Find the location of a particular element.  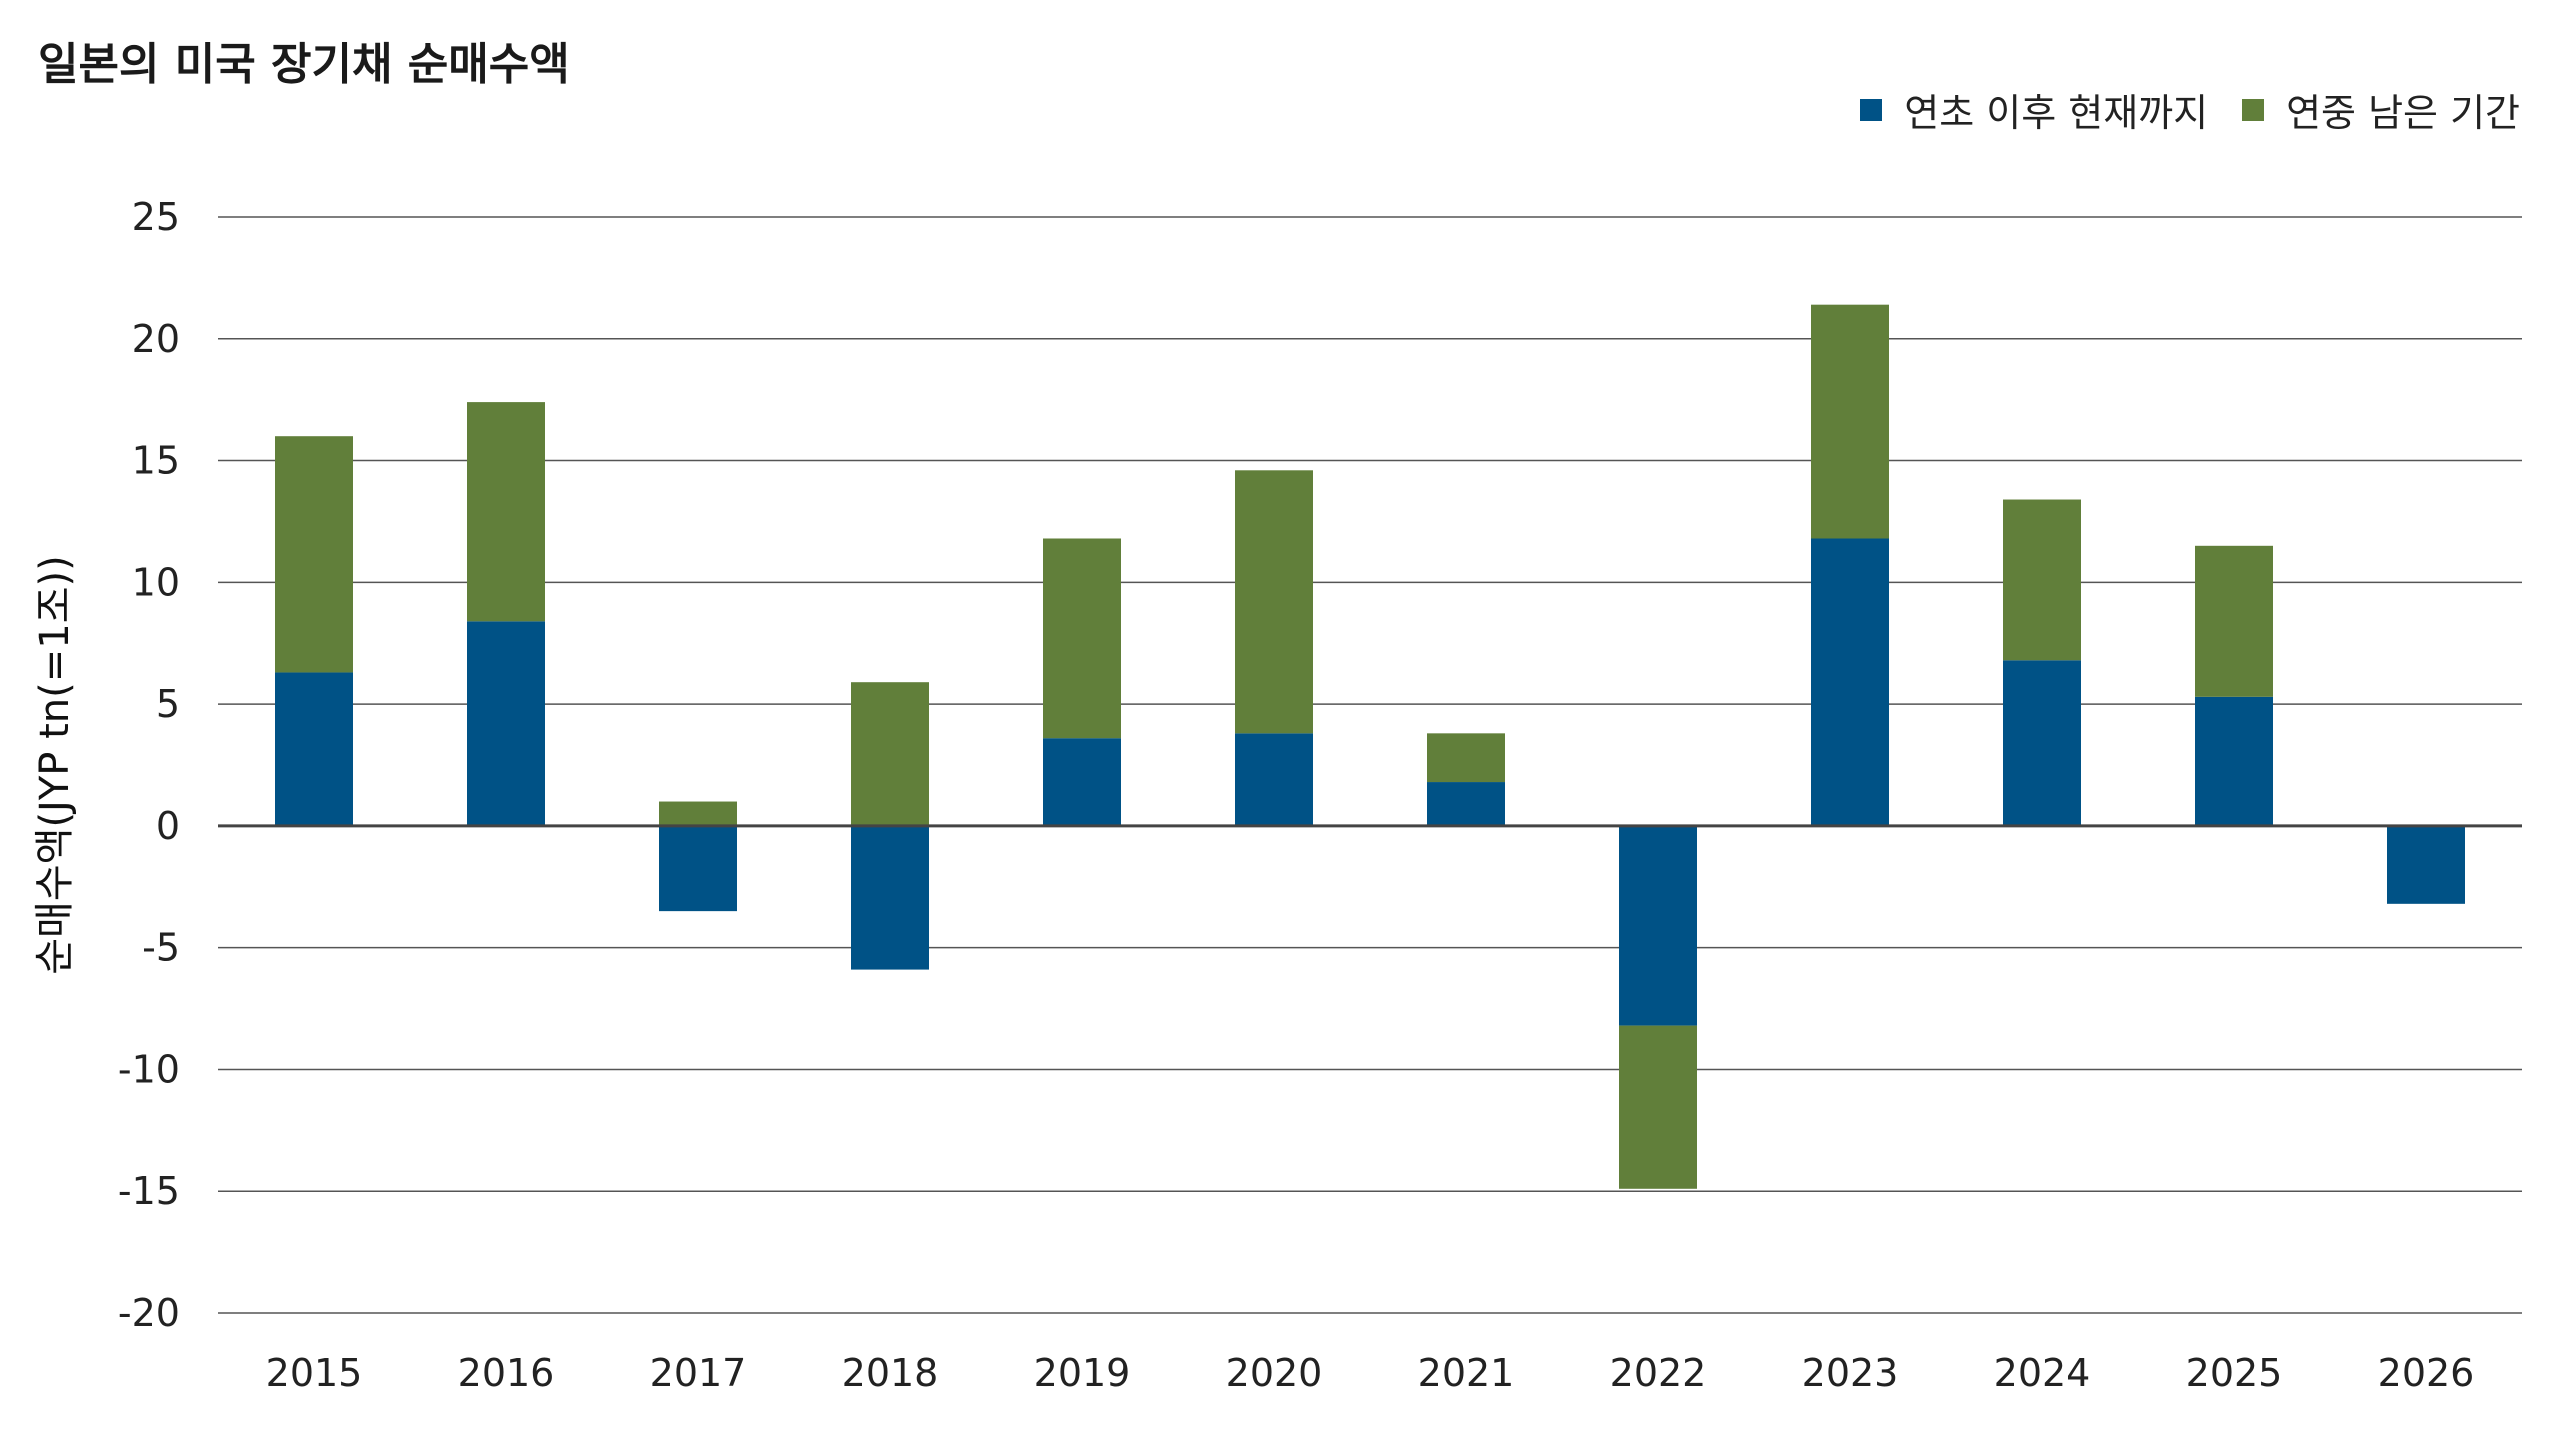

x-tick-label: 2021 is located at coordinates (1466, 1373).